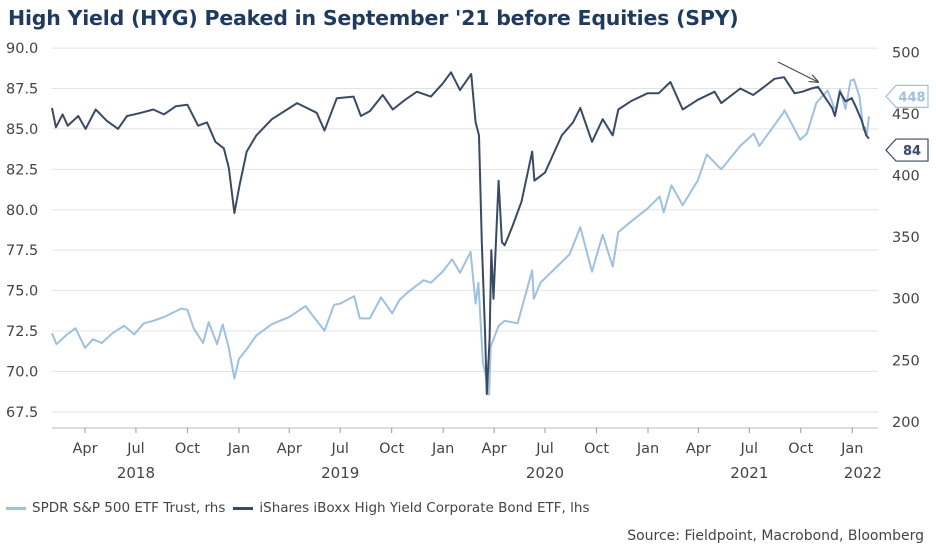  What do you see at coordinates (22, 231) in the screenshot?
I see `y-axis-left: 90.0 87.5 85.0 82.5 80.0 77.5 75.0 72.5 70.0 67.5` at bounding box center [22, 231].